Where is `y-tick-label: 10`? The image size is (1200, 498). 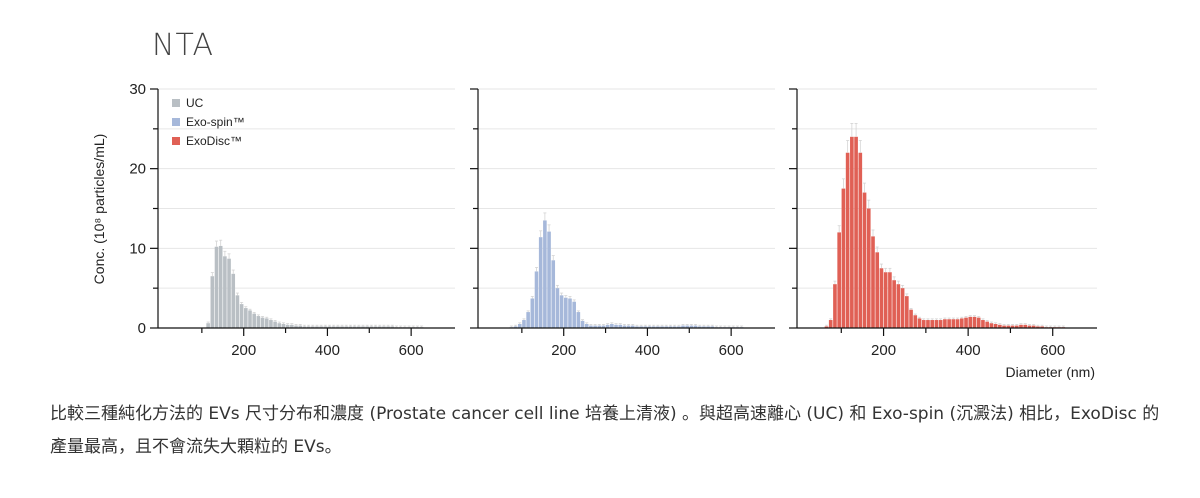
y-tick-label: 10 is located at coordinates (137, 248).